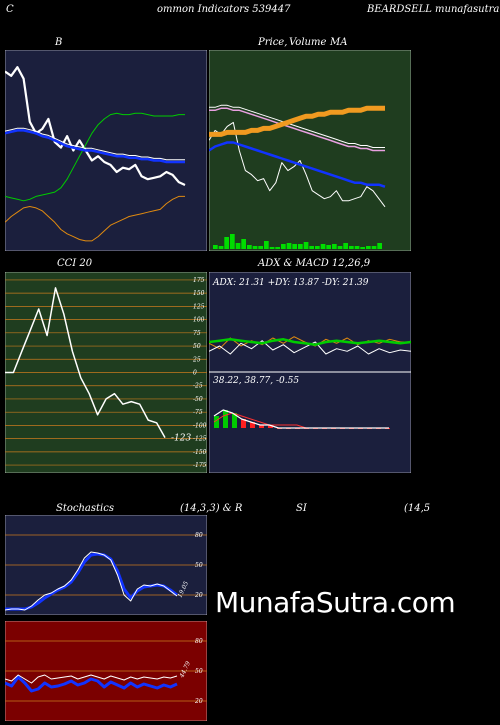  I want to click on price-title-b: Volume, so click(308, 42).